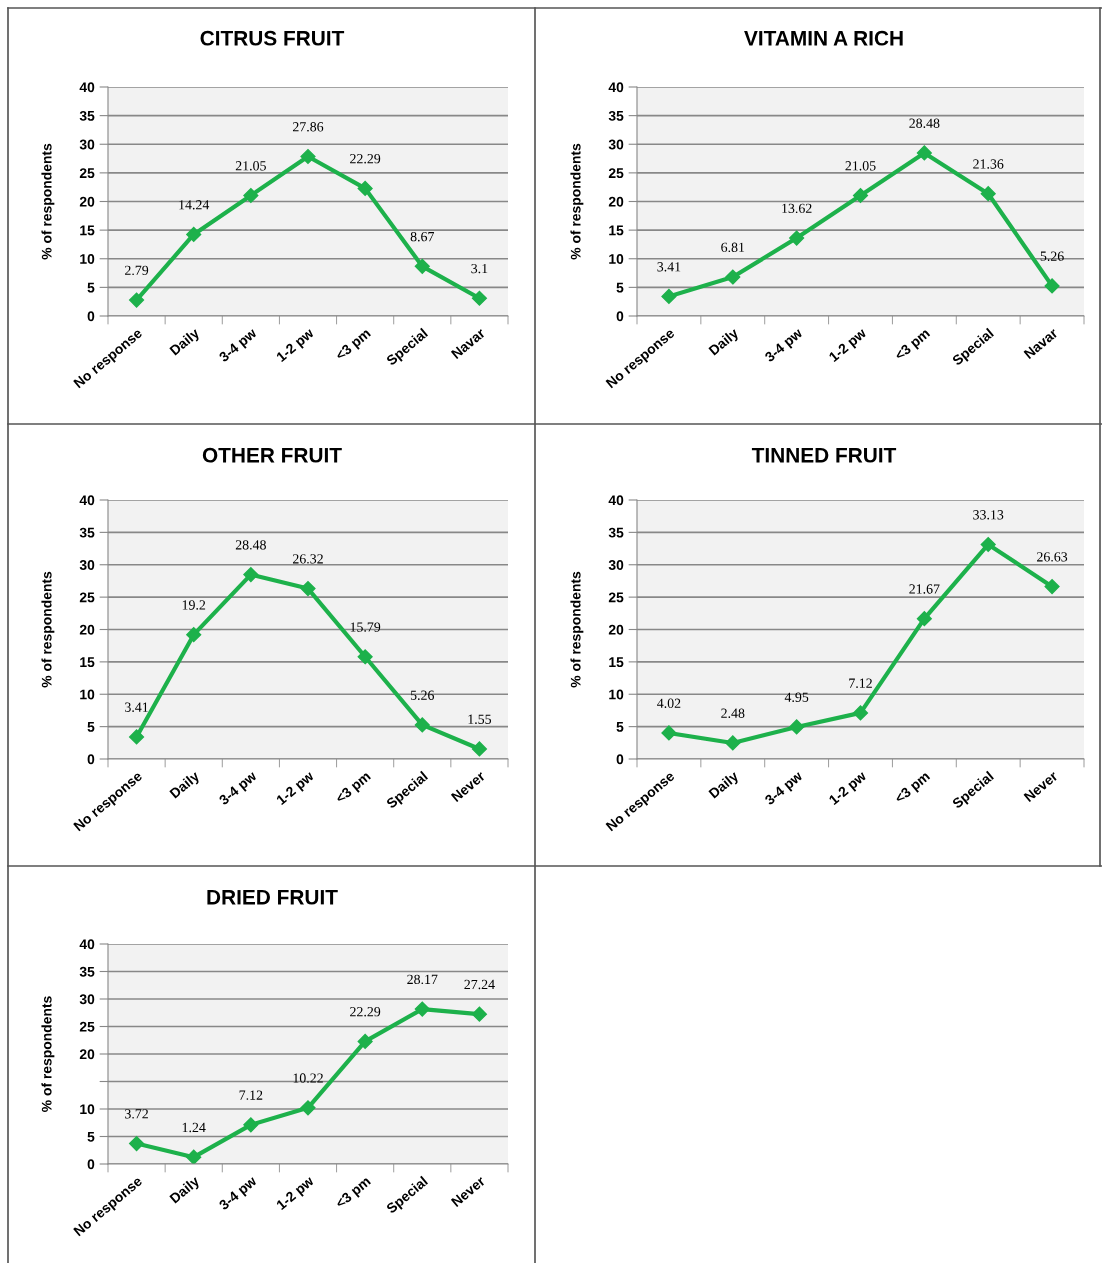  I want to click on data-label: 27.86, so click(308, 127).